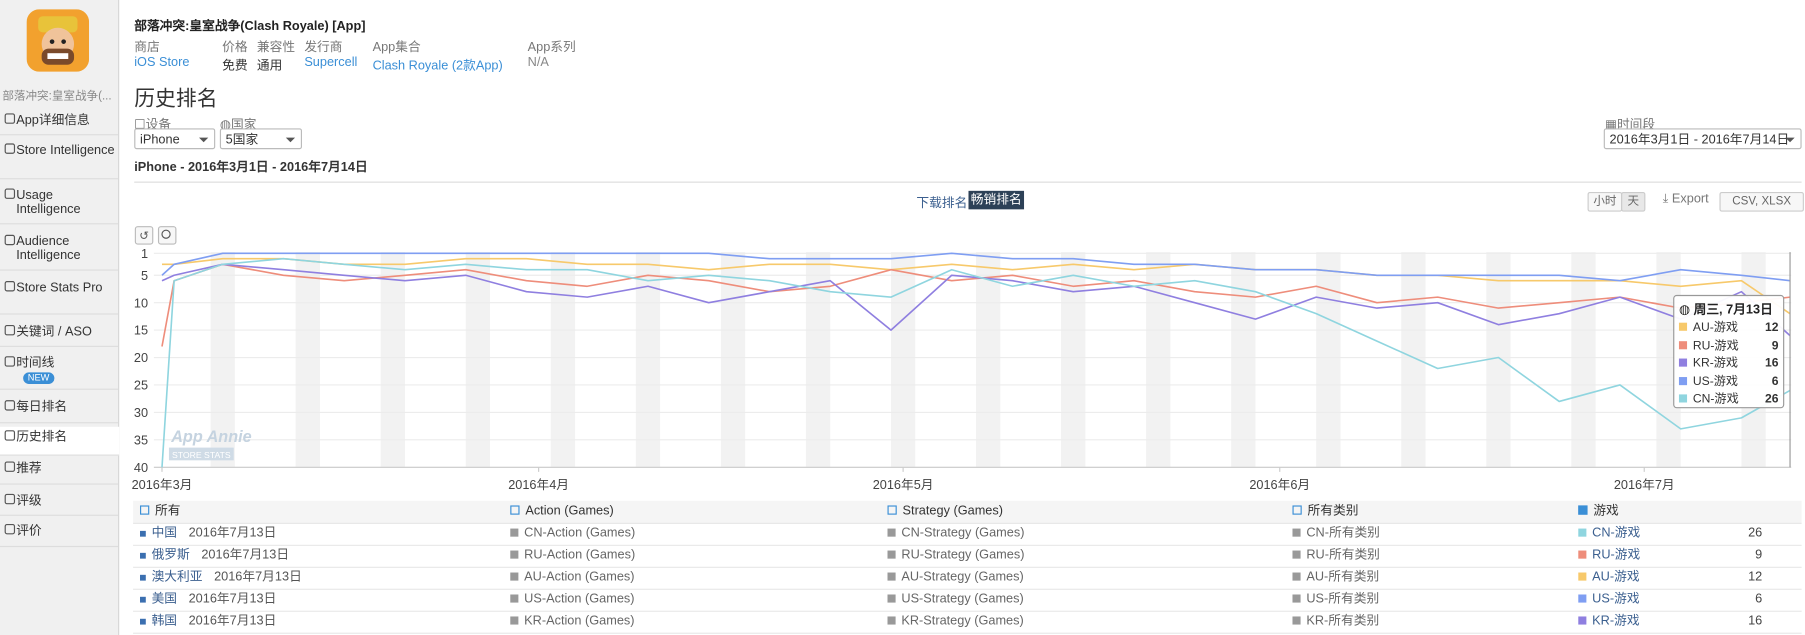 This screenshot has height=635, width=1805. Describe the element at coordinates (141, 439) in the screenshot. I see `y-tick-label: 35` at that location.